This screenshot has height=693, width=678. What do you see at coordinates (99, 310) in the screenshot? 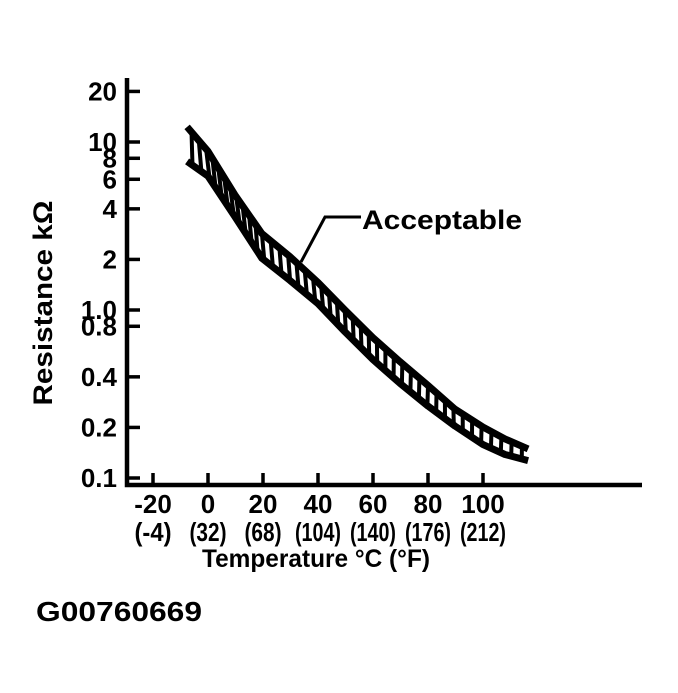
I see `y-tick-label: 1.0` at bounding box center [99, 310].